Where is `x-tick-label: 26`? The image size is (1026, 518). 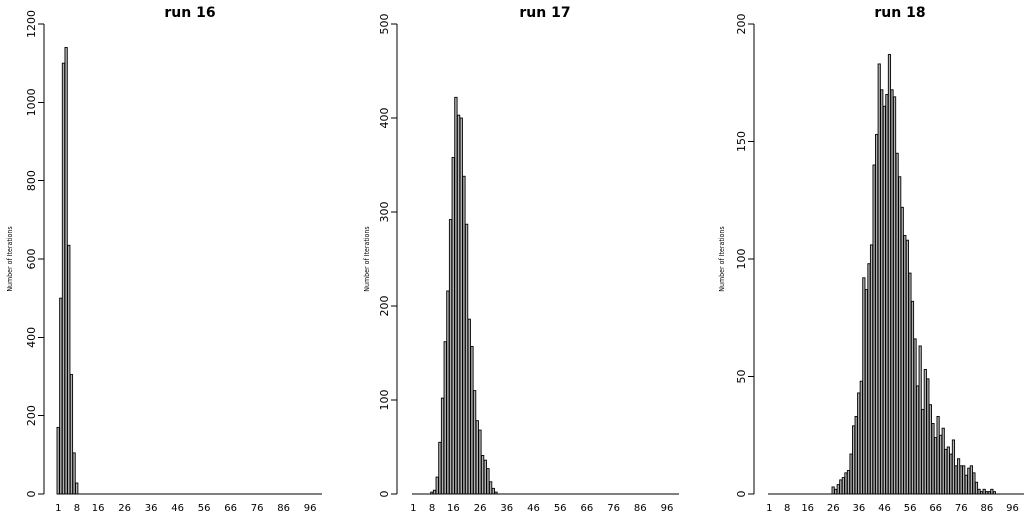 x-tick-label: 26 is located at coordinates (833, 508).